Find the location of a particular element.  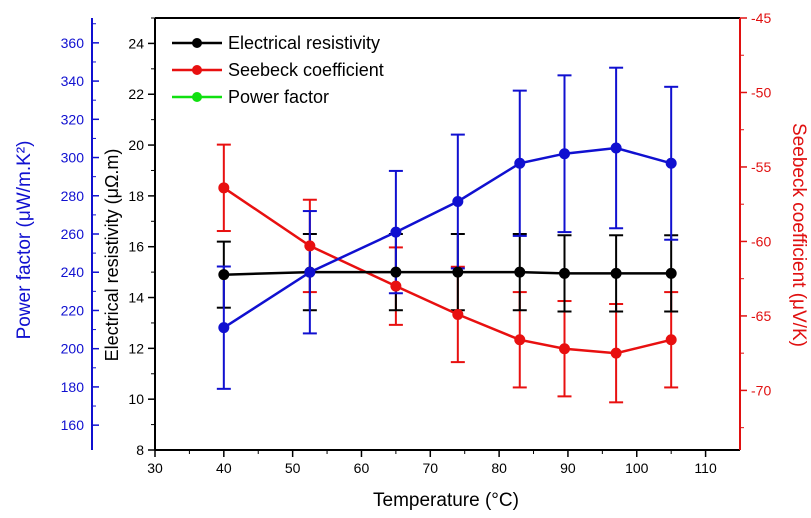

legend-electrical-resistivity-marker is located at coordinates (197, 43).